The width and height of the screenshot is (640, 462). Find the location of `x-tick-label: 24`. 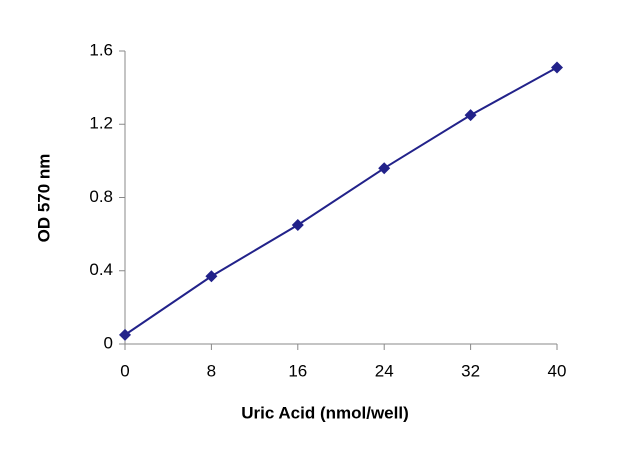

x-tick-label: 24 is located at coordinates (384, 370).